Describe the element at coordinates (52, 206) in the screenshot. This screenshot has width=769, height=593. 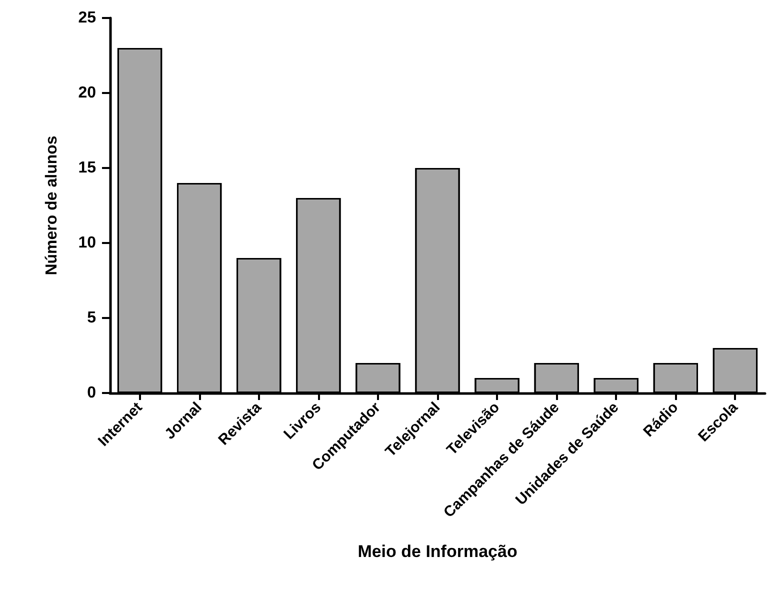
I see `y-axis-title: Número de alunos` at that location.